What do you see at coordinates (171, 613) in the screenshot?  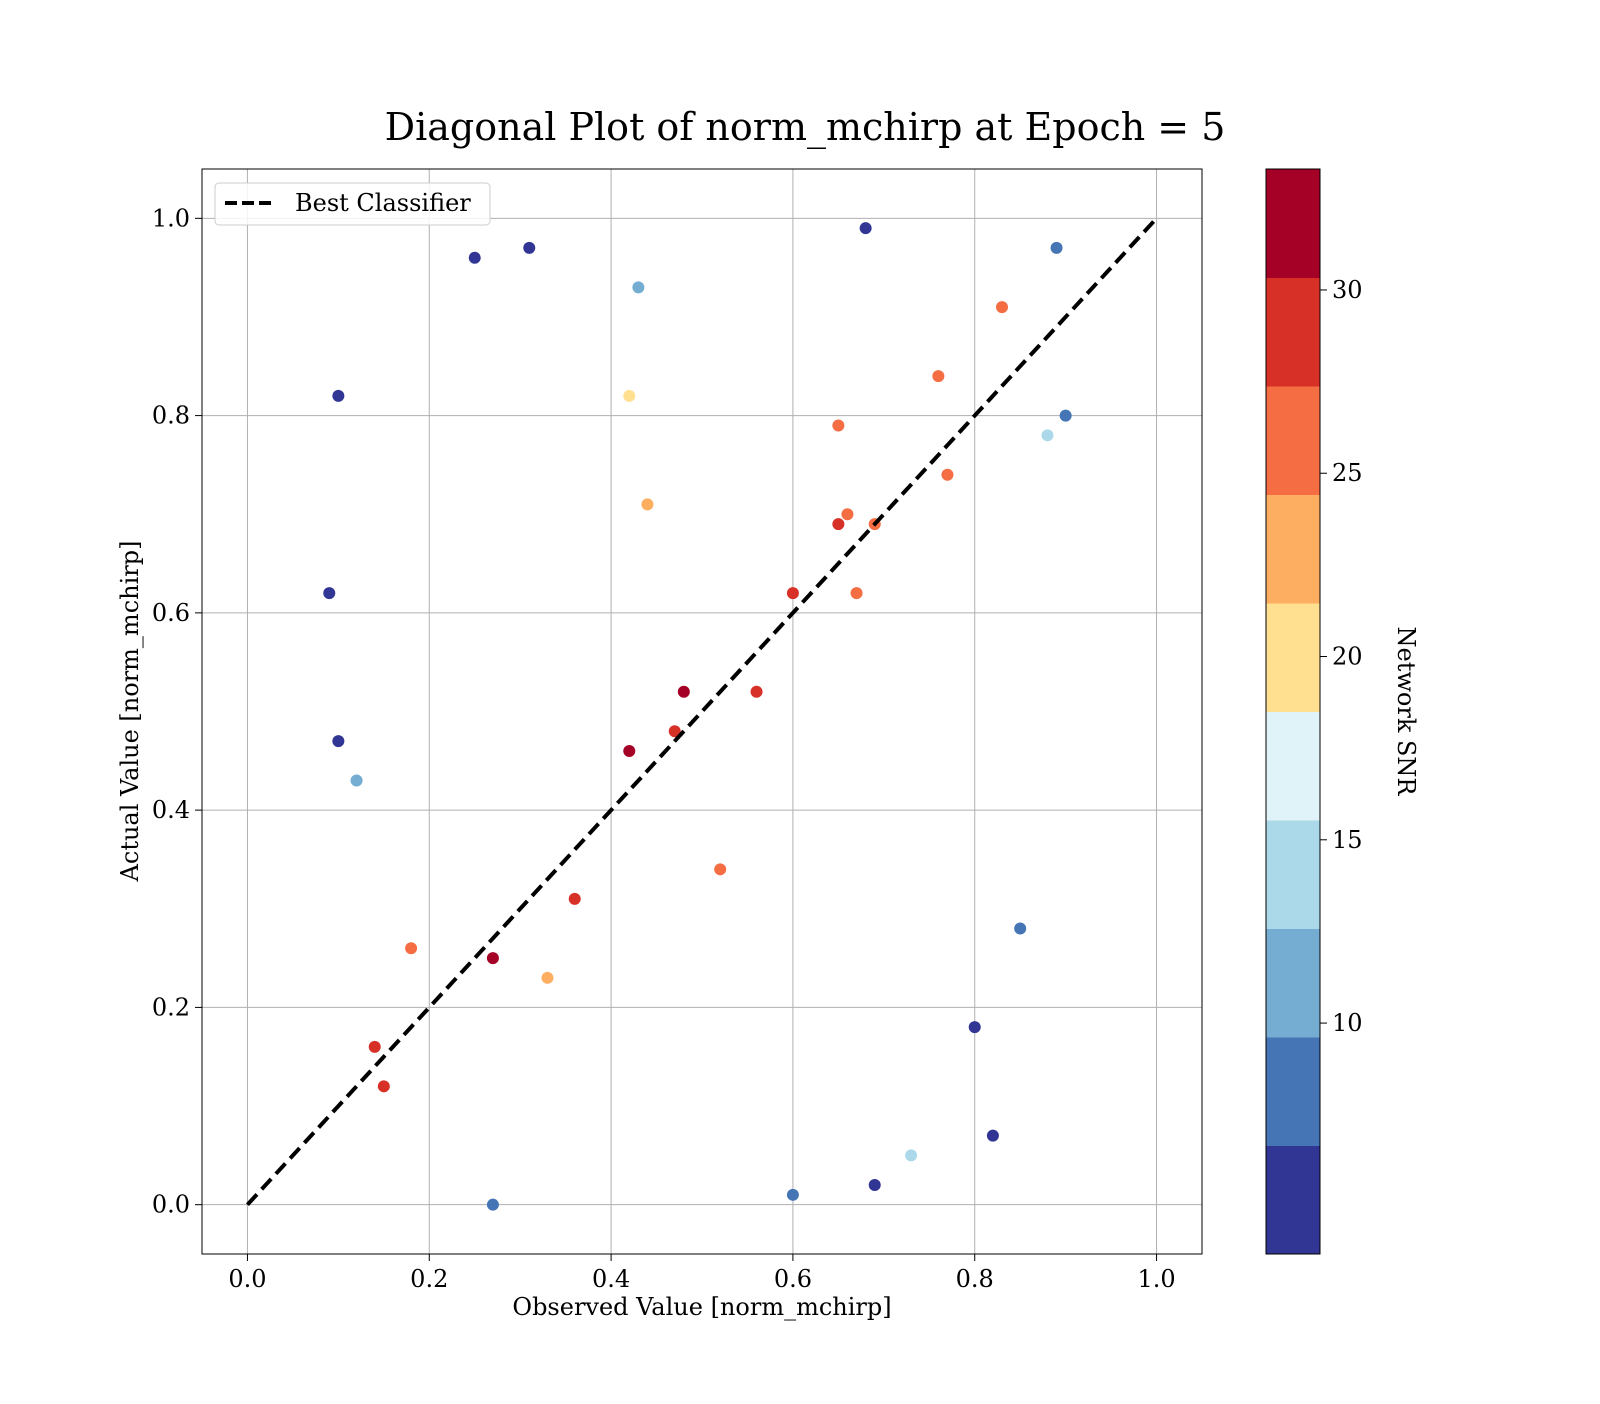 I see `y-tick-label: 0.6` at bounding box center [171, 613].